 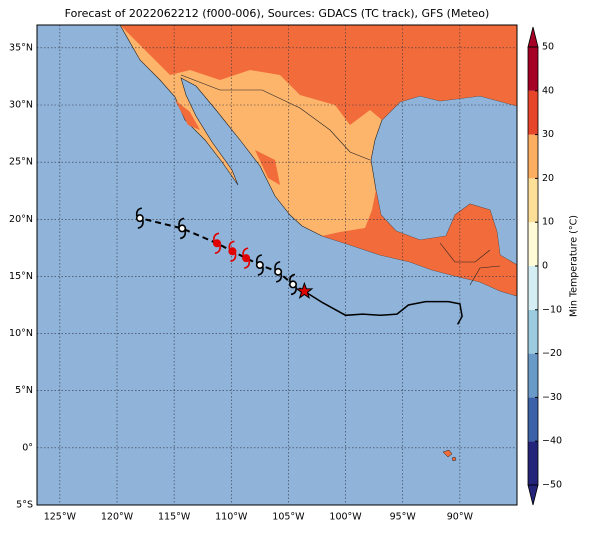 I want to click on forecast-track, so click(x=222, y=255).